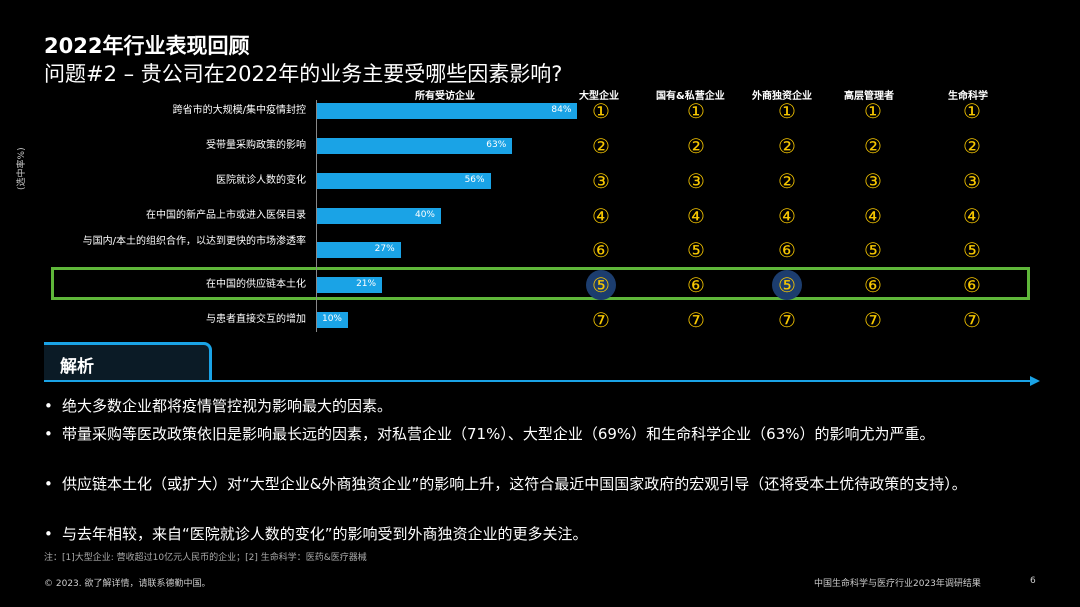 The image size is (1080, 607). What do you see at coordinates (316, 216) in the screenshot?
I see `chart-axis-line` at bounding box center [316, 216].